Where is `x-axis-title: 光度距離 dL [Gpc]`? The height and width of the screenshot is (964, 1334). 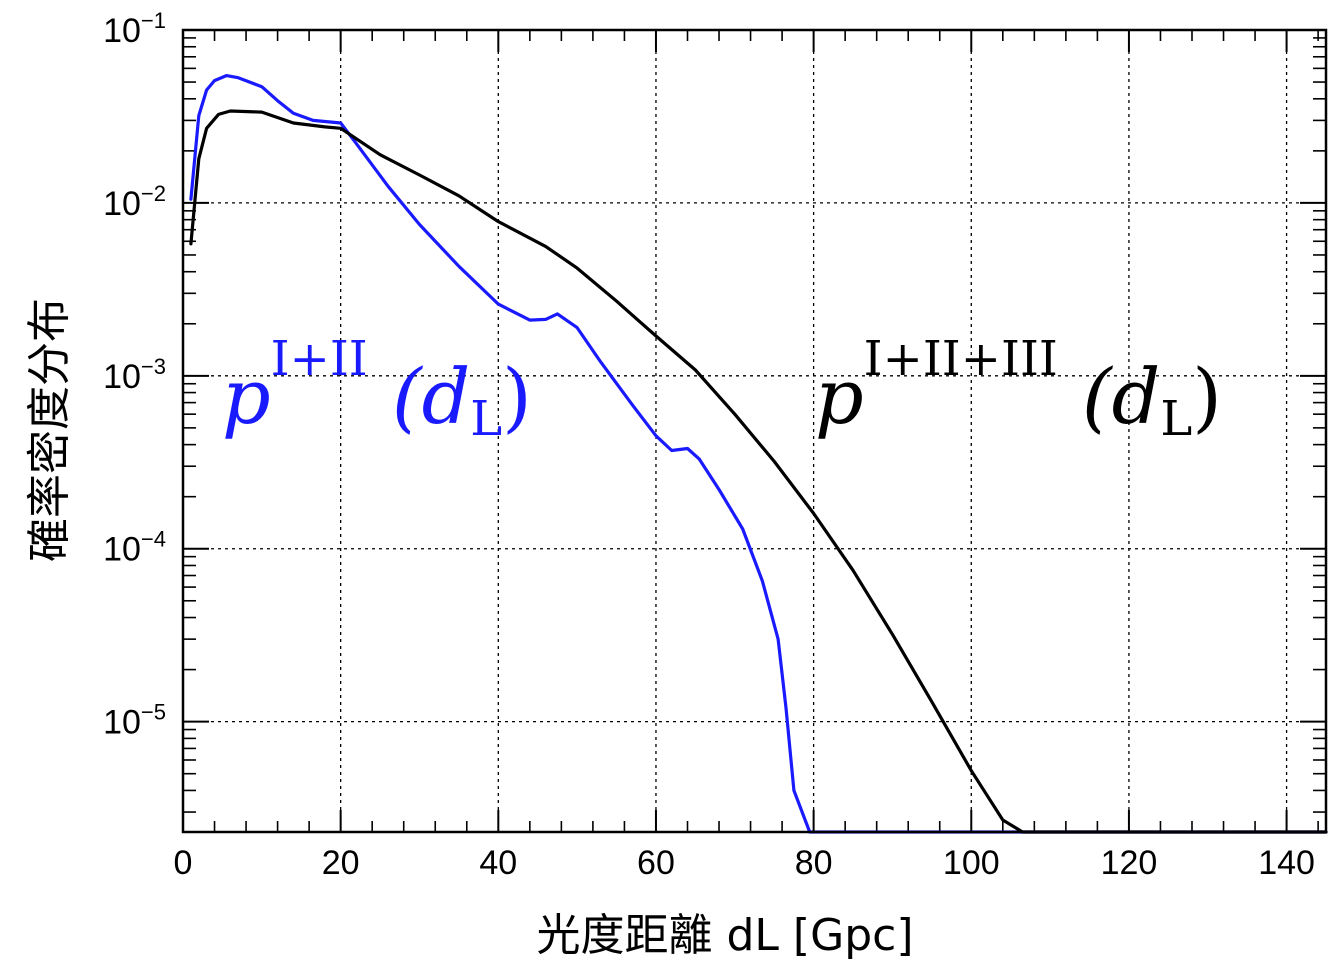
x-axis-title: 光度距離 dL [Gpc] is located at coordinates (725, 935).